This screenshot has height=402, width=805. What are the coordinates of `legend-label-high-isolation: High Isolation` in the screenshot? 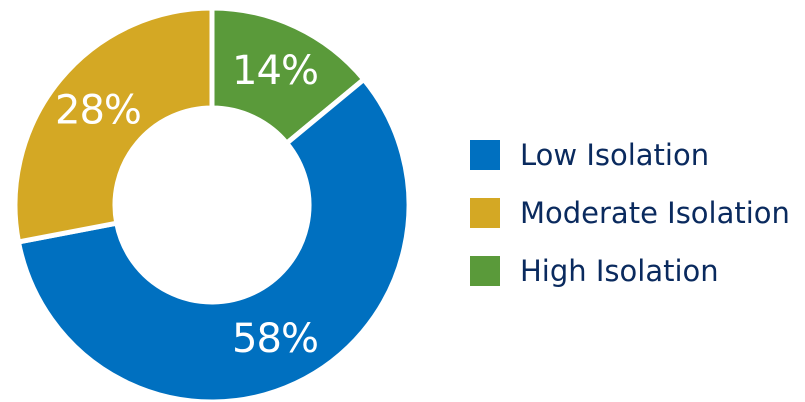 It's located at (619, 271).